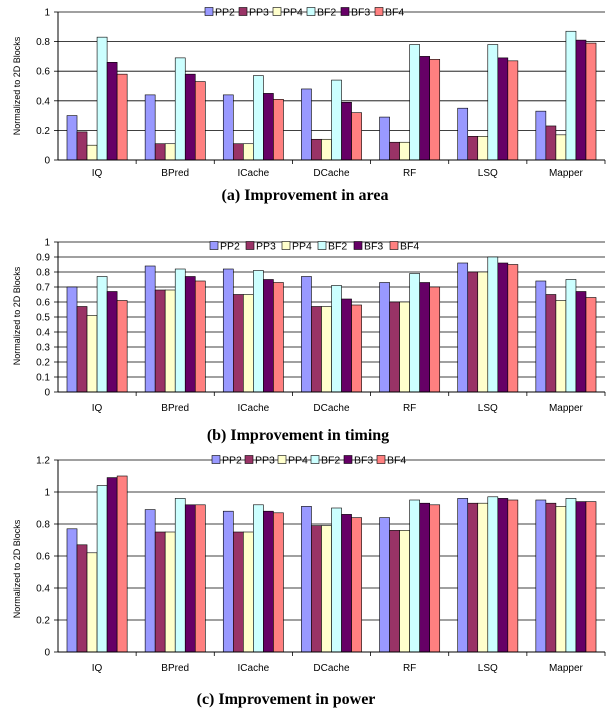 The width and height of the screenshot is (610, 710). What do you see at coordinates (513, 328) in the screenshot?
I see `timing-chart-bar-lsq-bf4` at bounding box center [513, 328].